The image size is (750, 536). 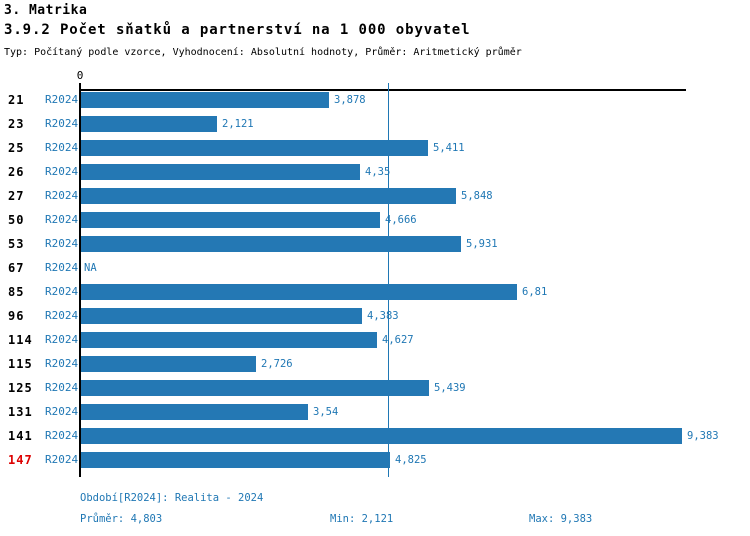 I want to click on row-category-label: 50, so click(x=16, y=220).